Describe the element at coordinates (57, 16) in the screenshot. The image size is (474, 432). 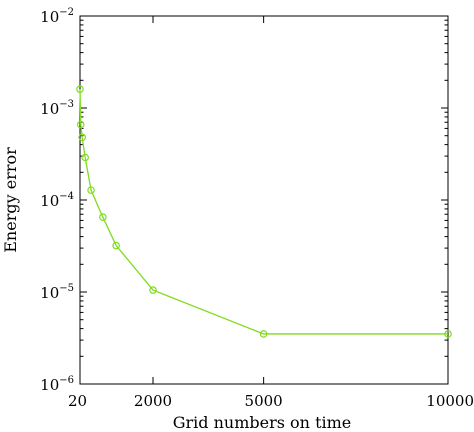
I see `y-tick-label: 10⁻²` at that location.